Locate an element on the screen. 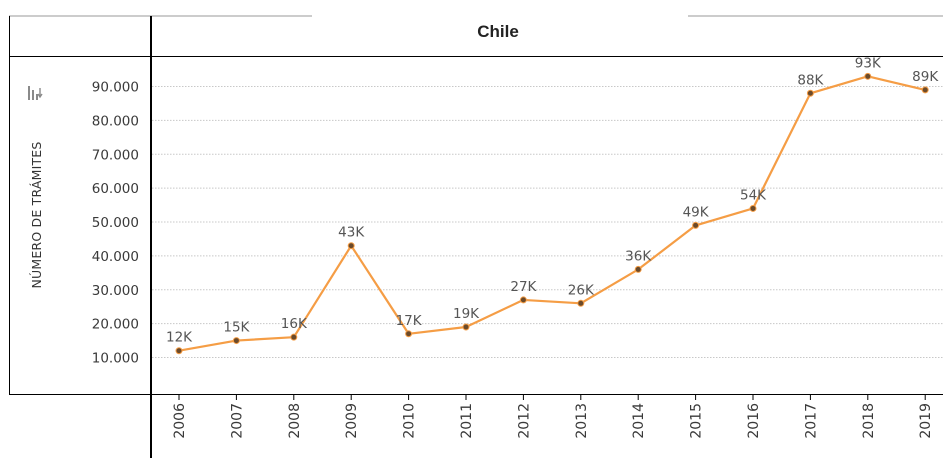  data-label: 27K is located at coordinates (523, 287).